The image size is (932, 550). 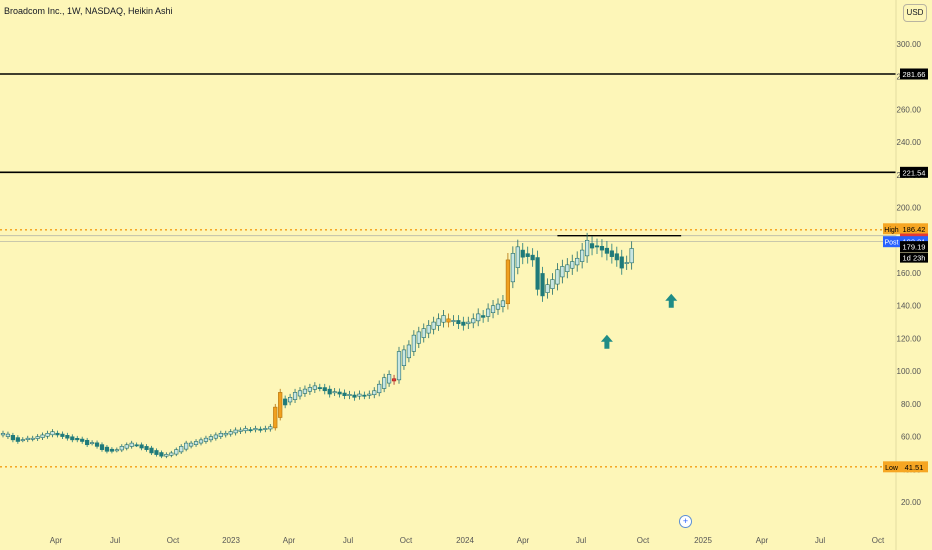 What do you see at coordinates (915, 13) in the screenshot?
I see `currency-button: USD` at bounding box center [915, 13].